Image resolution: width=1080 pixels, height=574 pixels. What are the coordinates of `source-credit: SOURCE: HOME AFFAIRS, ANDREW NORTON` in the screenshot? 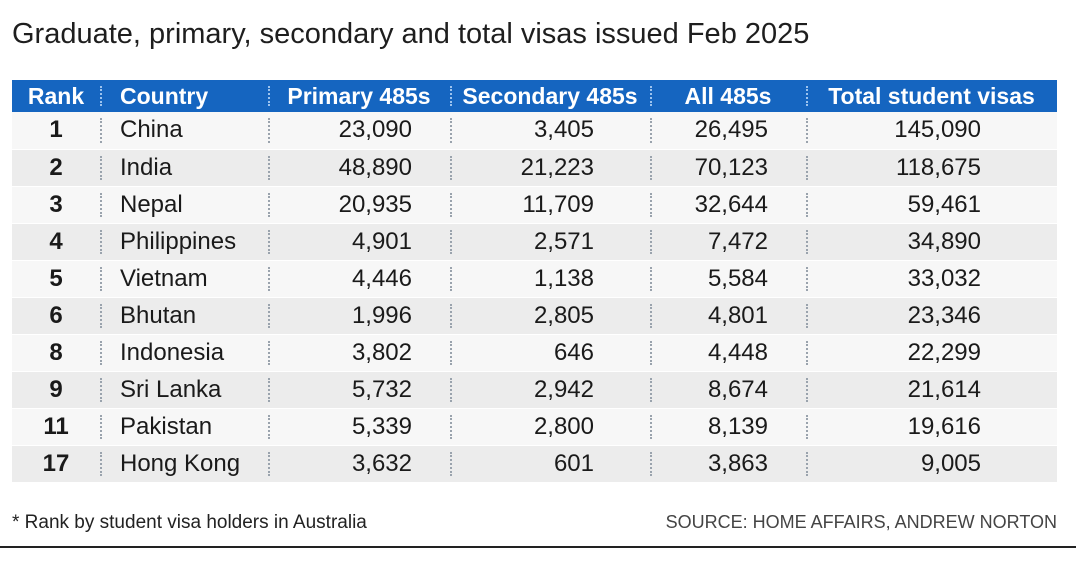 It's located at (861, 522).